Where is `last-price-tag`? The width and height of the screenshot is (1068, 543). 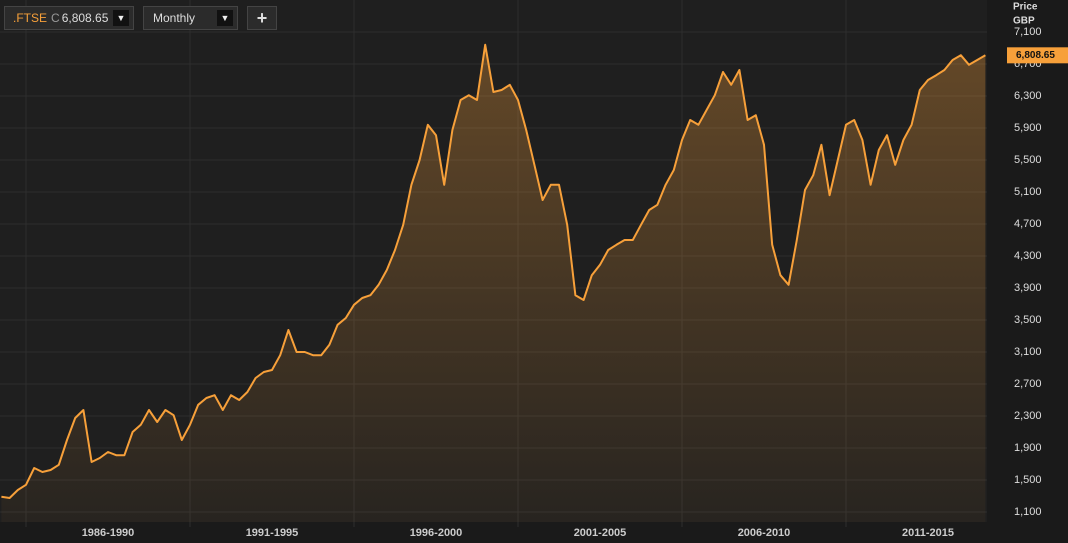 last-price-tag is located at coordinates (1037, 55).